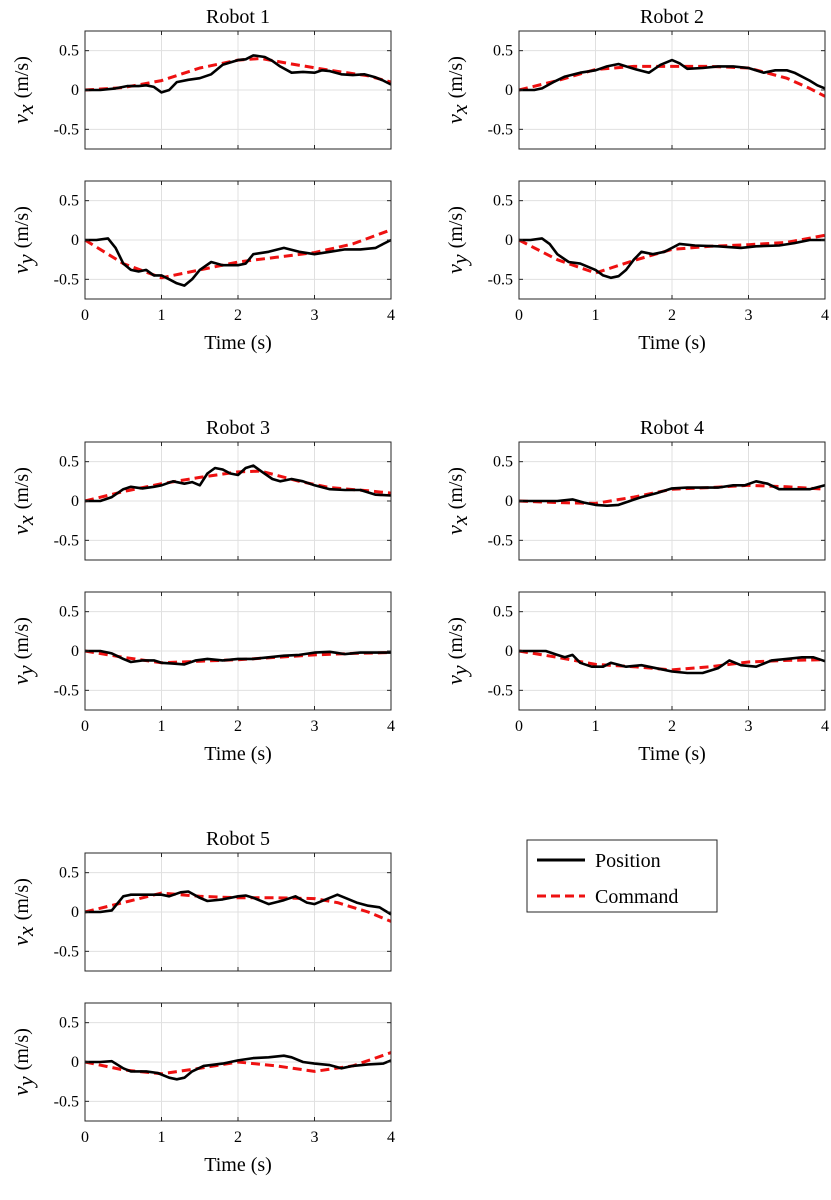  What do you see at coordinates (628, 861) in the screenshot?
I see `legend-label-position: Position` at bounding box center [628, 861].